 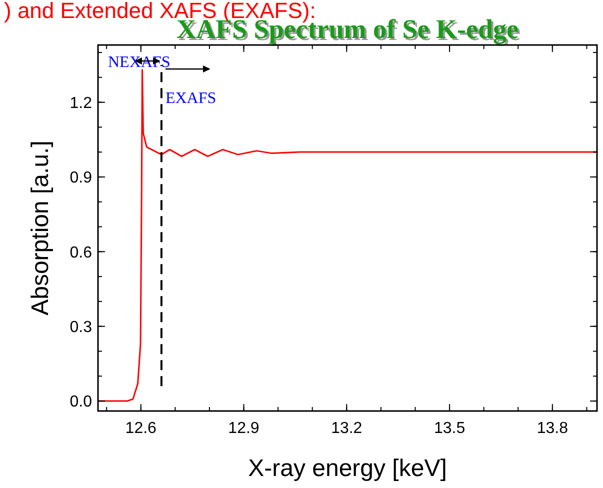 I want to click on y-tick-label: 0.3, so click(x=81, y=327).